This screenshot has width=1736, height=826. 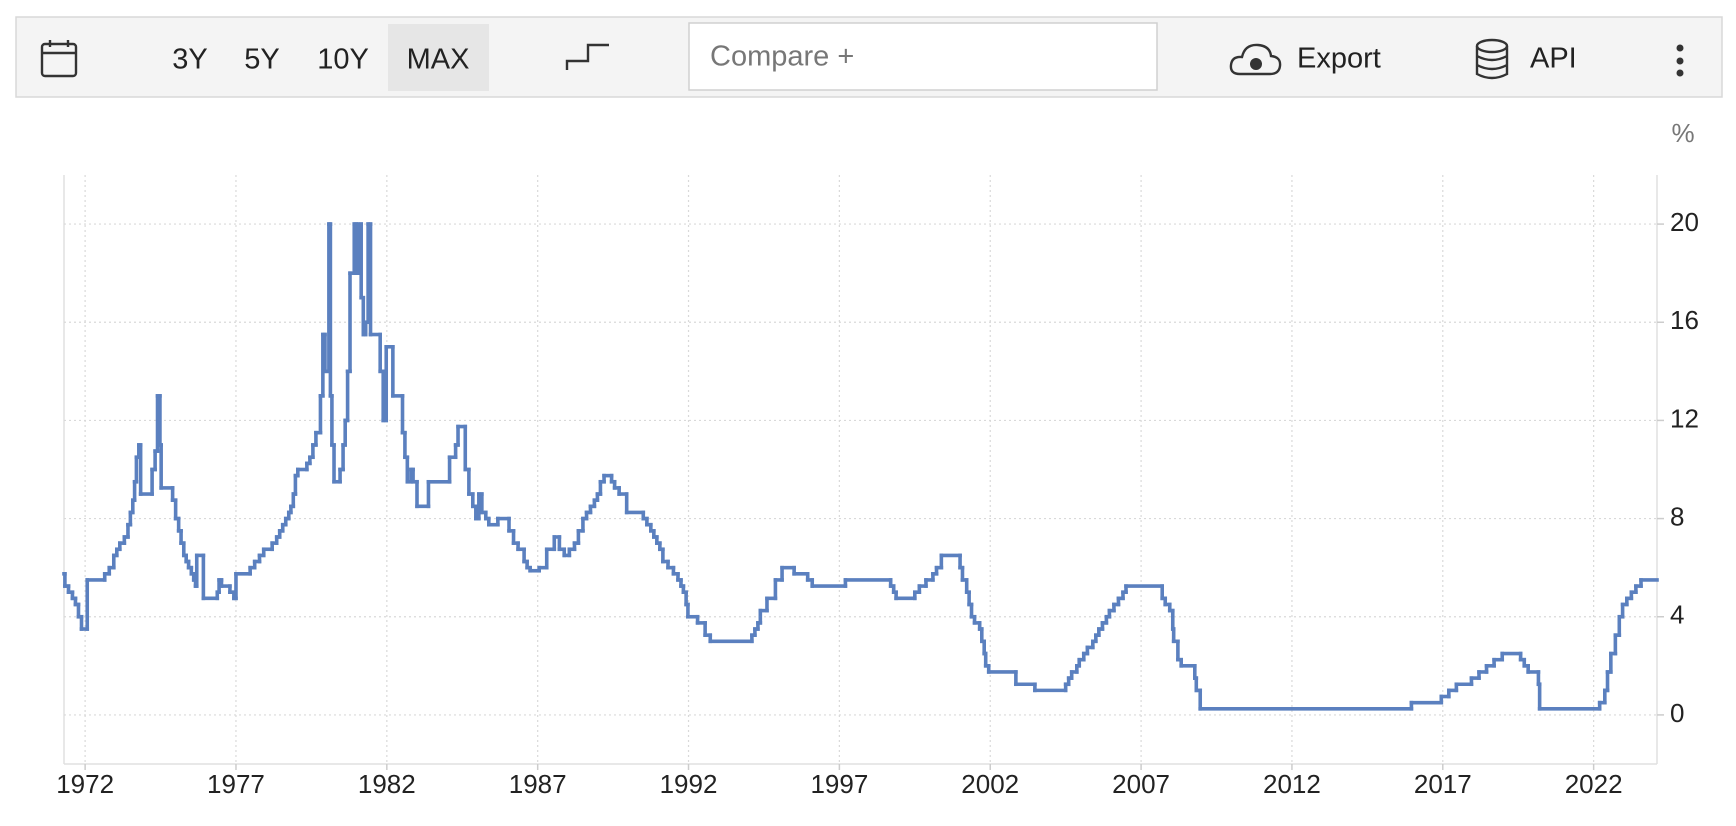 What do you see at coordinates (1526, 59) in the screenshot?
I see `api-button: API` at bounding box center [1526, 59].